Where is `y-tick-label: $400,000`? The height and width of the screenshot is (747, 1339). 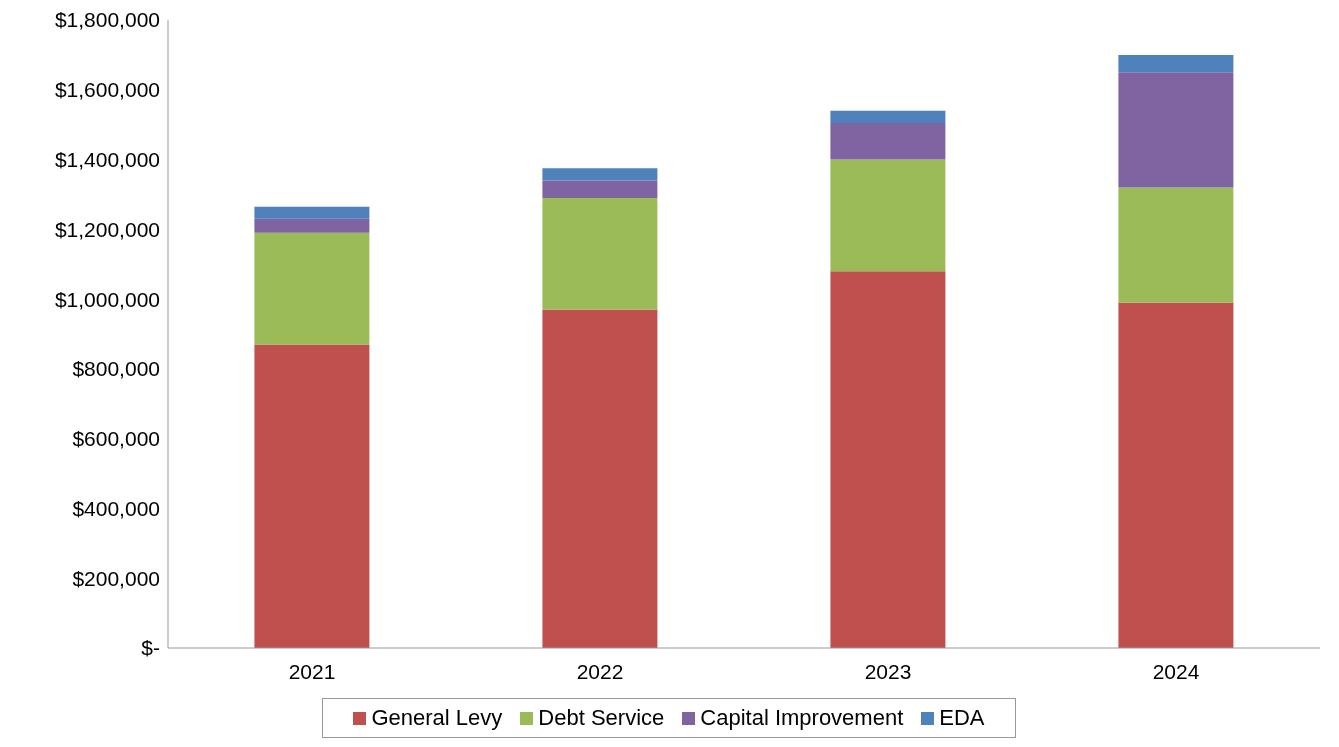 y-tick-label: $400,000 is located at coordinates (116, 508).